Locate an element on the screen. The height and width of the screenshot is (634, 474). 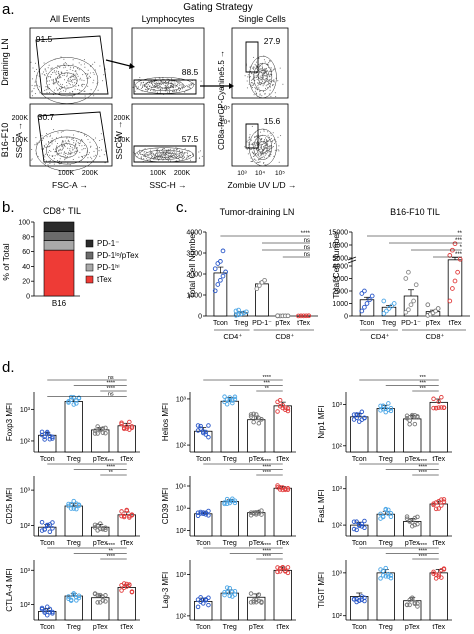
panel-c-ln-ylabel: Total Cell Number is located at coordinates (192, 265).